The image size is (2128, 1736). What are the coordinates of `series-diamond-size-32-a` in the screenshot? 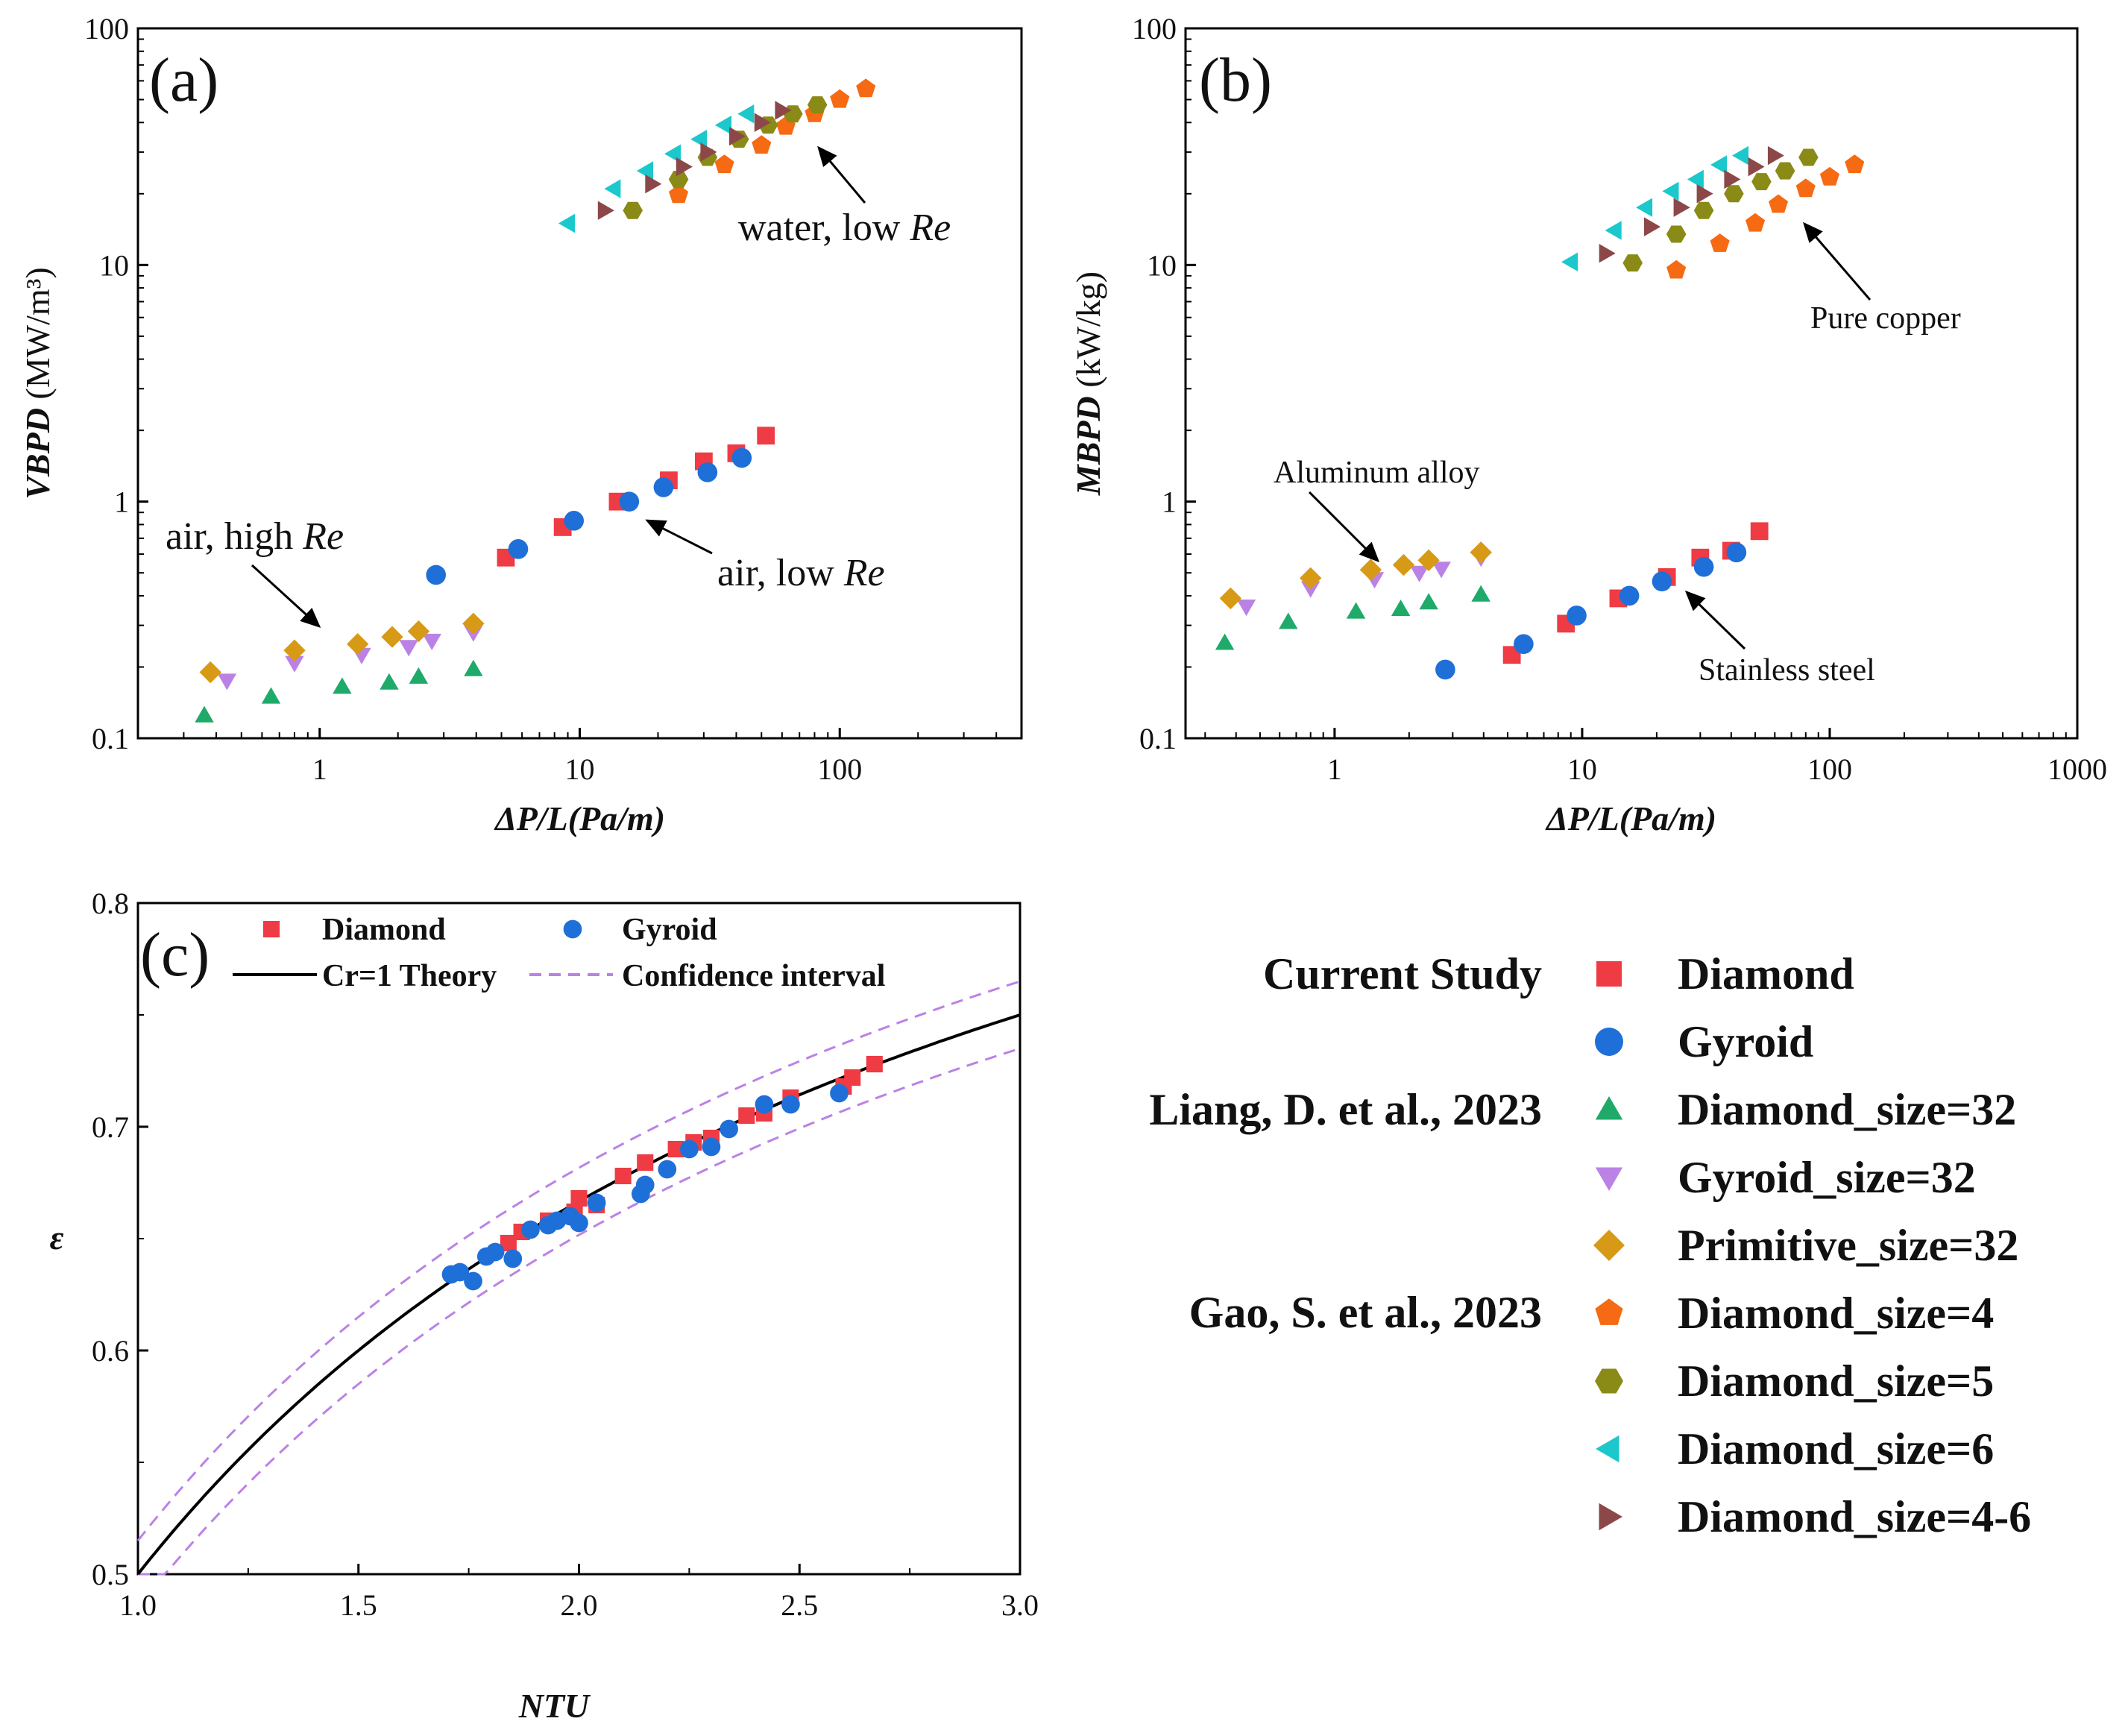 It's located at (339, 691).